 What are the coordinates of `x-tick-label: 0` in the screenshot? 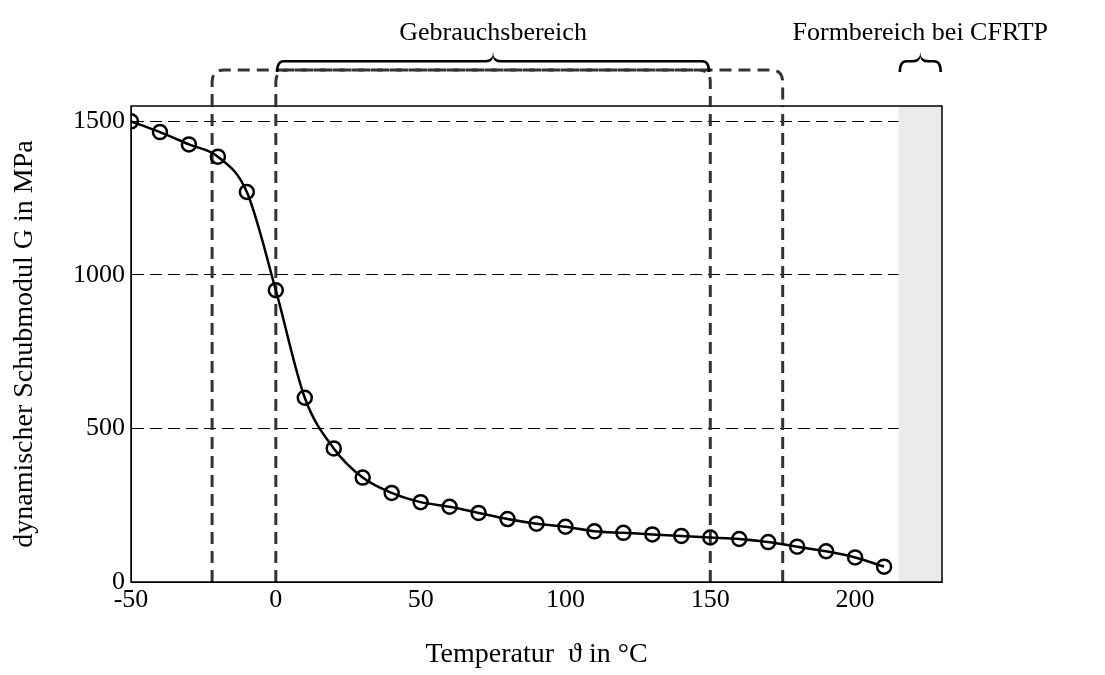 It's located at (276, 599).